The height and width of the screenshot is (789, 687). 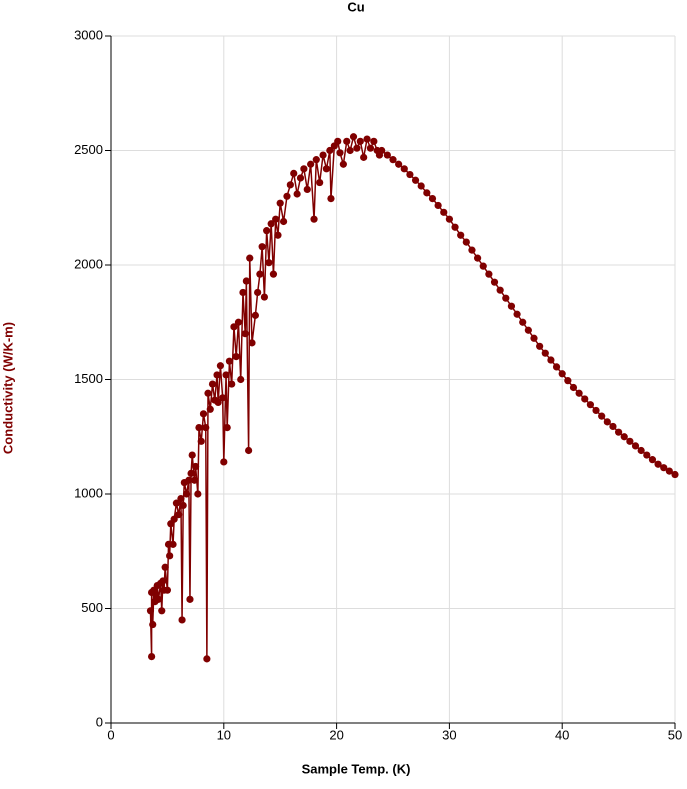 I want to click on chart-title: Cu, so click(x=355, y=7).